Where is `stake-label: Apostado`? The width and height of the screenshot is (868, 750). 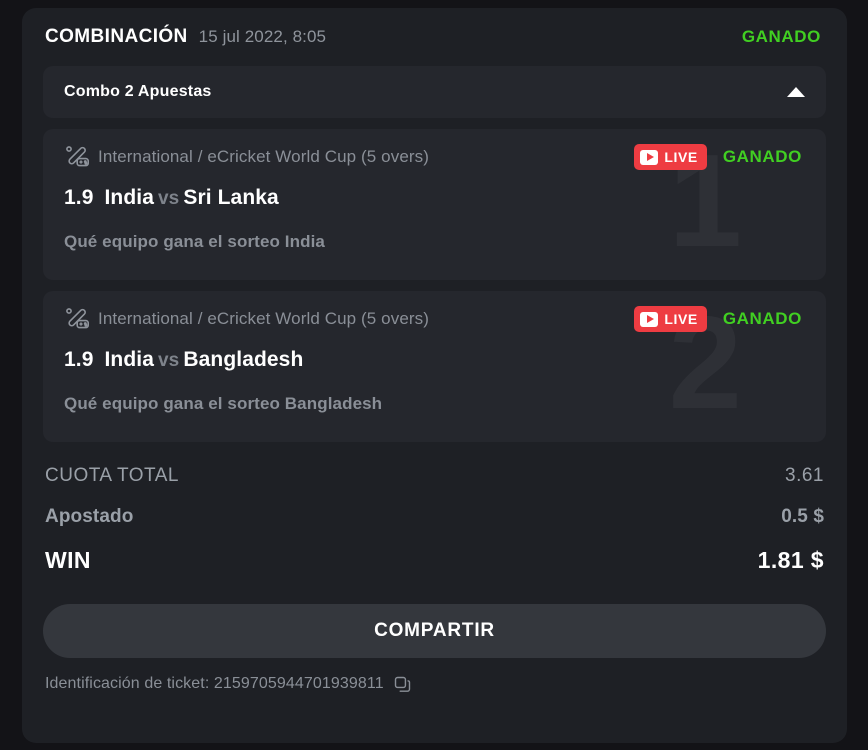
stake-label: Apostado is located at coordinates (89, 516).